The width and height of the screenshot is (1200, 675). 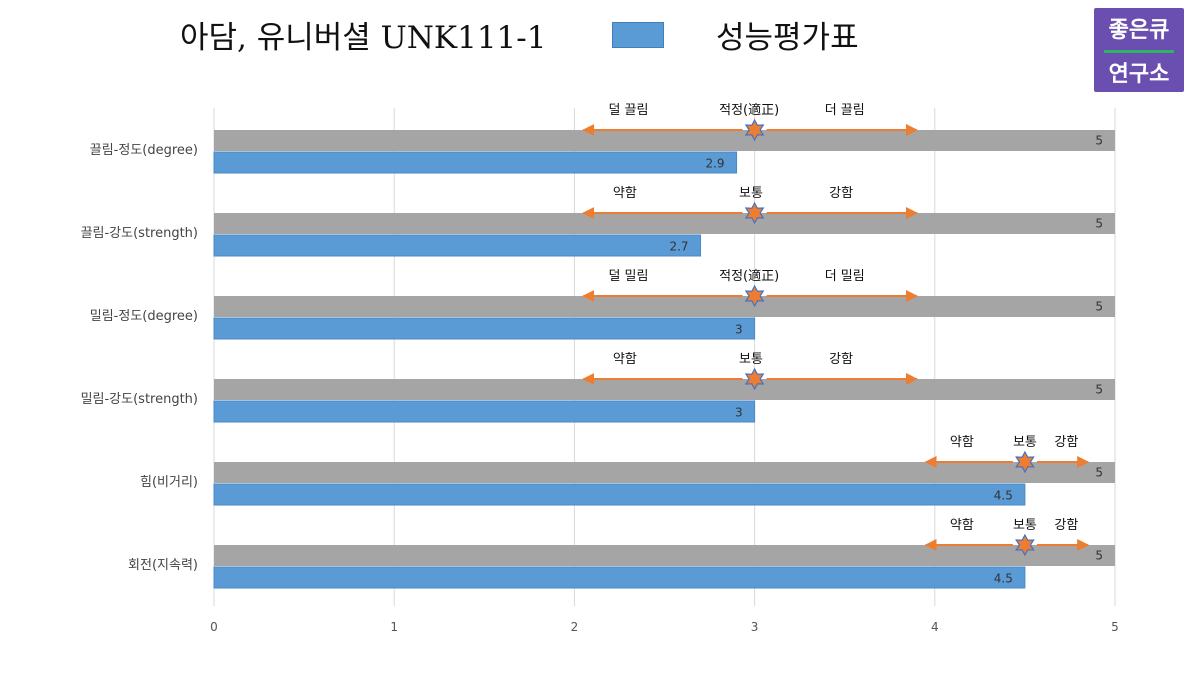 I want to click on logo-text-bottom: 연구소, so click(x=1139, y=74).